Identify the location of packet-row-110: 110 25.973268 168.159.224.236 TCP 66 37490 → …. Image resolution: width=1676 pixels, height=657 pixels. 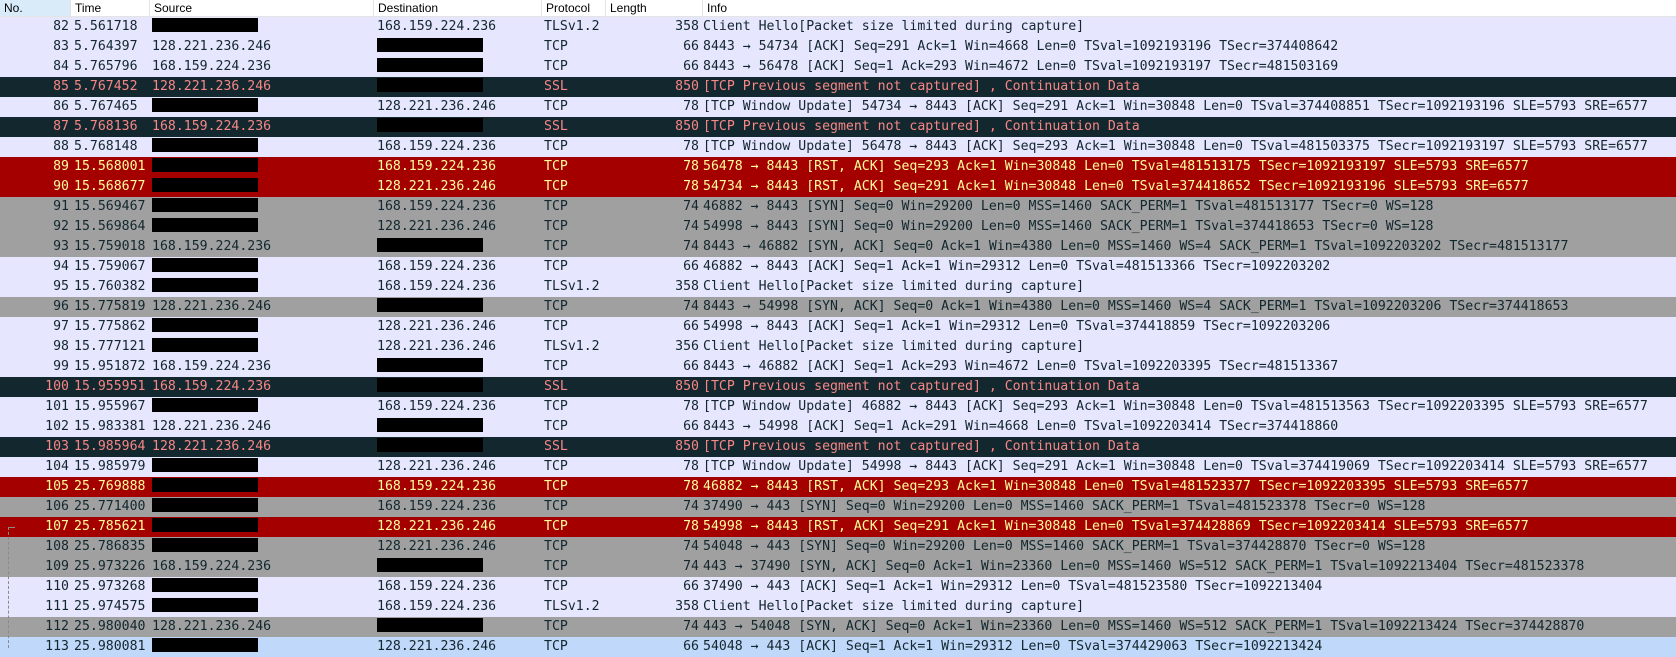
(838, 587).